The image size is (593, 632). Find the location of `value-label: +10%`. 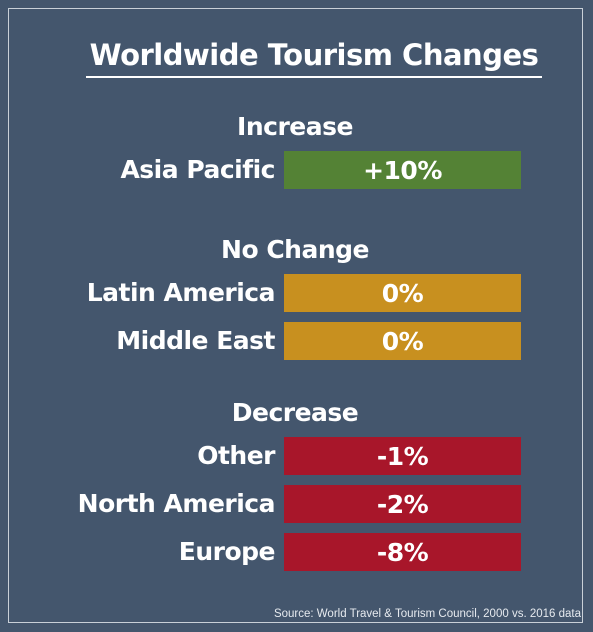

value-label: +10% is located at coordinates (402, 170).